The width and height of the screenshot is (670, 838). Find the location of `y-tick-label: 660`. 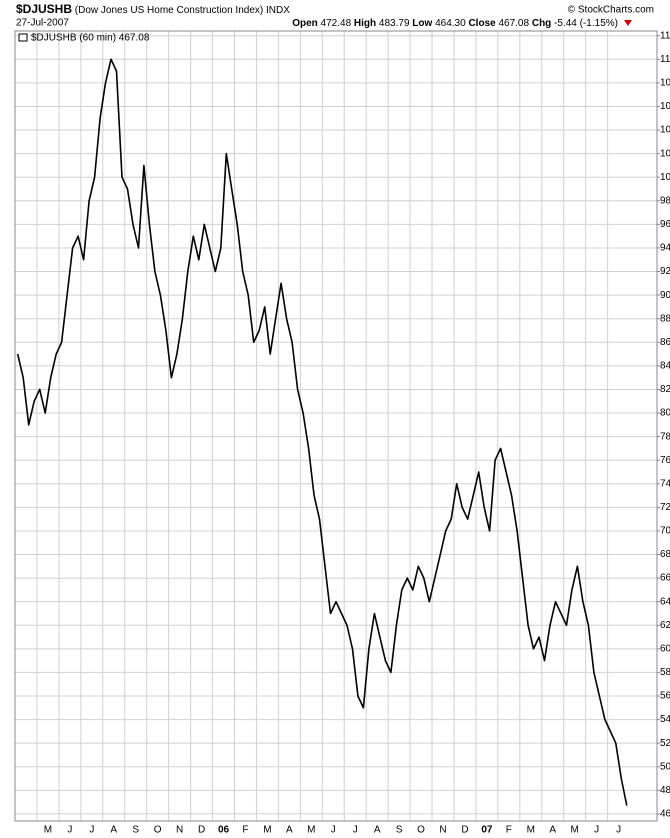

y-tick-label: 660 is located at coordinates (665, 578).